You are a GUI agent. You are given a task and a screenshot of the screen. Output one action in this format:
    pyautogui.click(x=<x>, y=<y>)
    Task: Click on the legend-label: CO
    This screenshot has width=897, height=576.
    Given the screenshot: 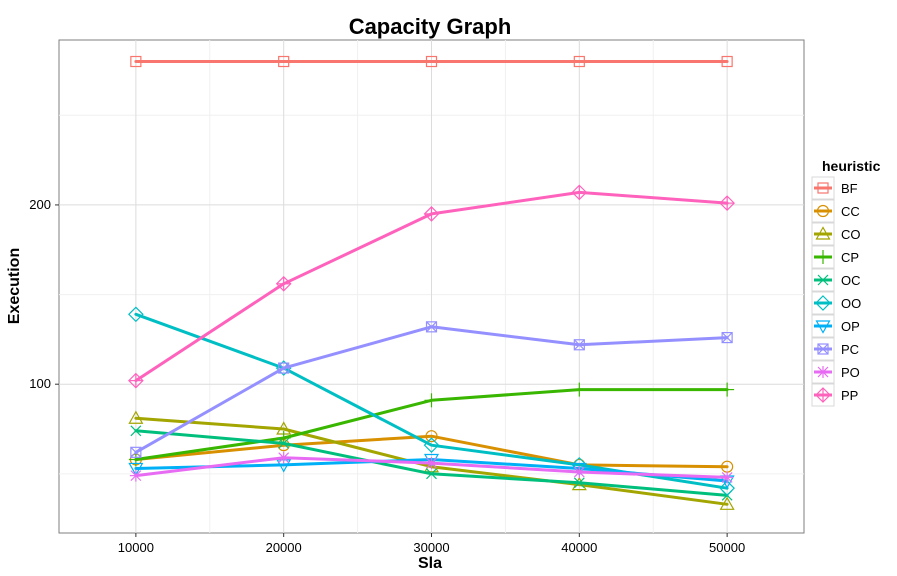 What is the action you would take?
    pyautogui.click(x=851, y=234)
    